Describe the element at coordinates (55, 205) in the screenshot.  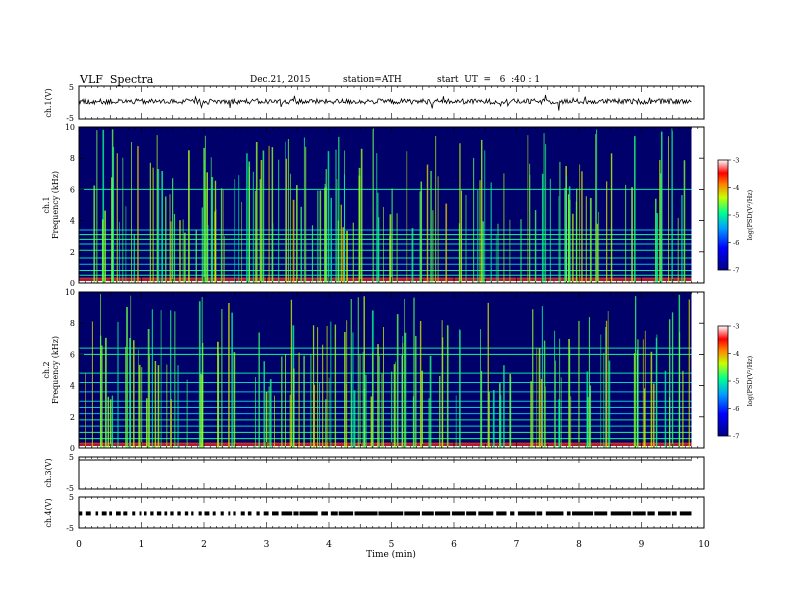
I see `ch1-frequency-label: Frequency (kHz)` at that location.